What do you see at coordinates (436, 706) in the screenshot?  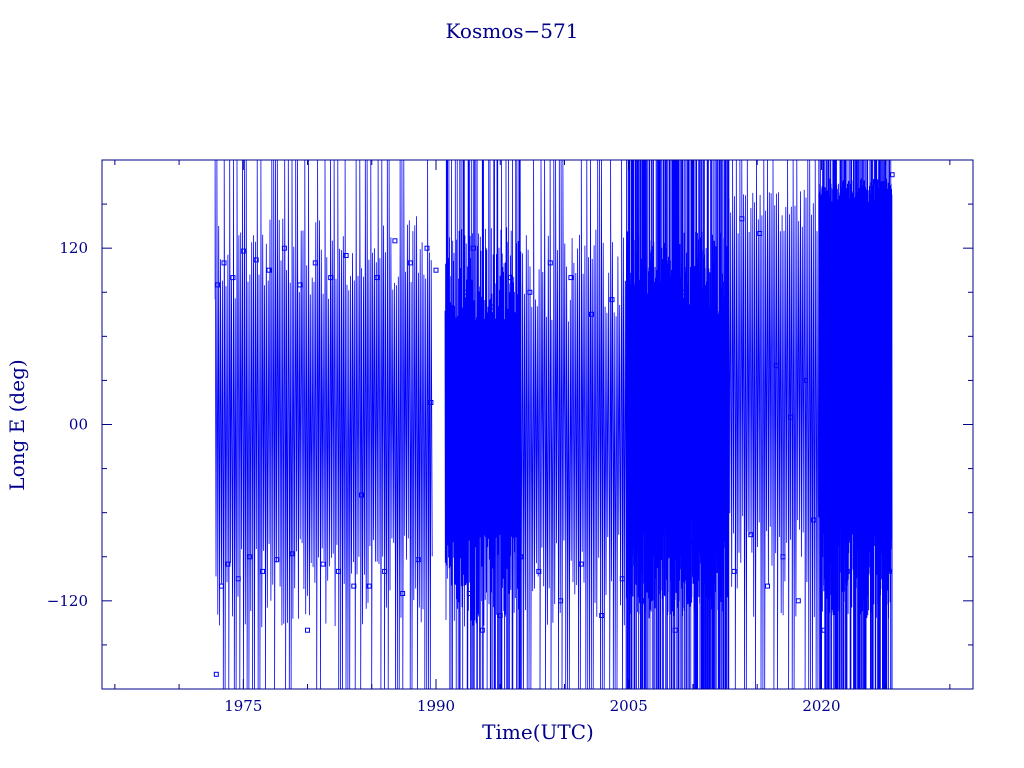 I see `x-tick-label: 1990` at bounding box center [436, 706].